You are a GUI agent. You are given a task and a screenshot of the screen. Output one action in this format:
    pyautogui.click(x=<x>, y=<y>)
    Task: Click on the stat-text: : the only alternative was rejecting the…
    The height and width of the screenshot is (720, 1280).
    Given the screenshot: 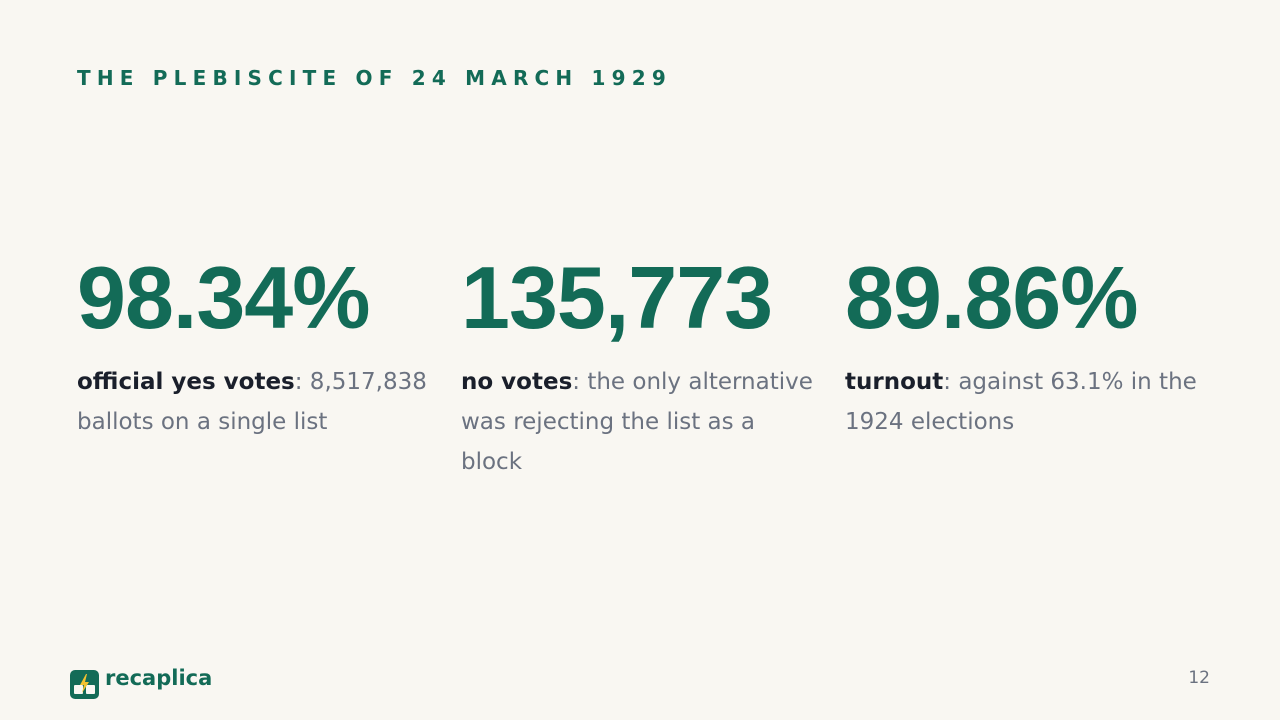 What is the action you would take?
    pyautogui.click(x=637, y=422)
    